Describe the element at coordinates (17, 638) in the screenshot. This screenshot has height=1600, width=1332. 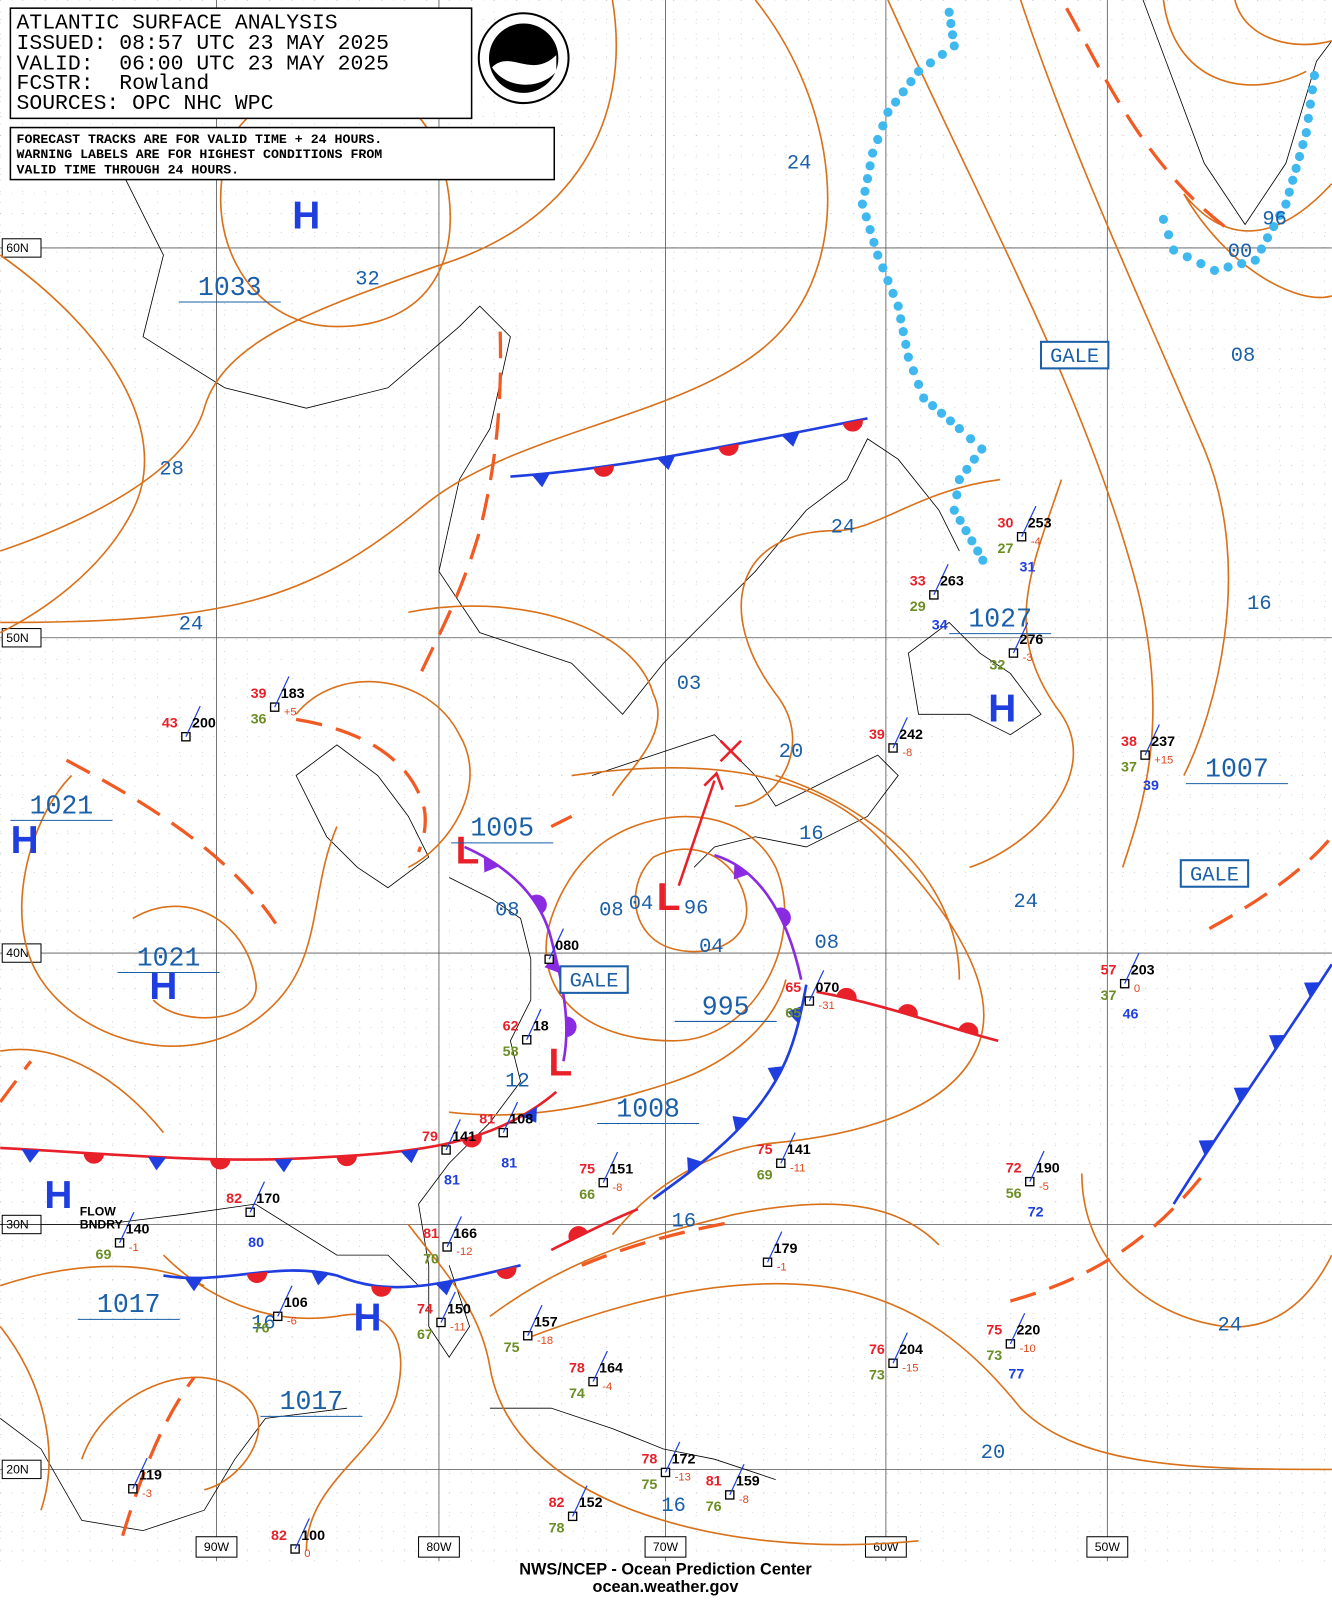
I see `latitude-label: 50N` at that location.